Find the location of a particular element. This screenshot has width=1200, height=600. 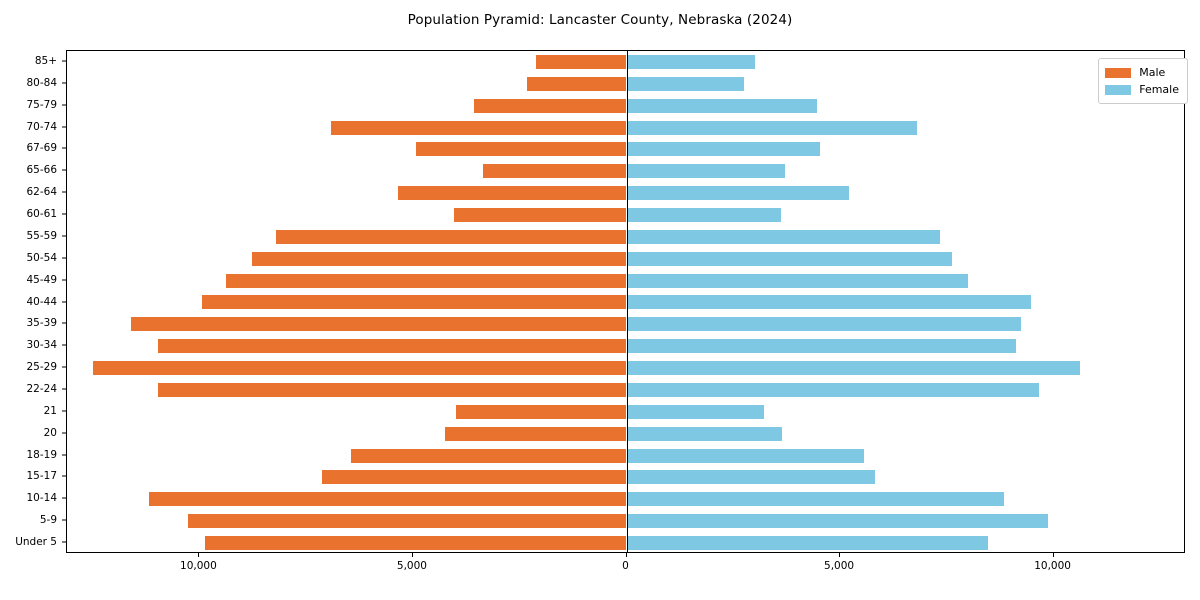

x-tick-label: 0 is located at coordinates (625, 566).